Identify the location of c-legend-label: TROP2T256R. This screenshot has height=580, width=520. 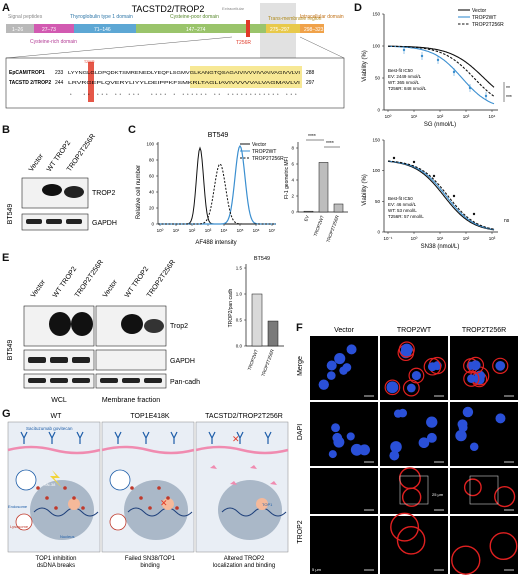
(268, 159).